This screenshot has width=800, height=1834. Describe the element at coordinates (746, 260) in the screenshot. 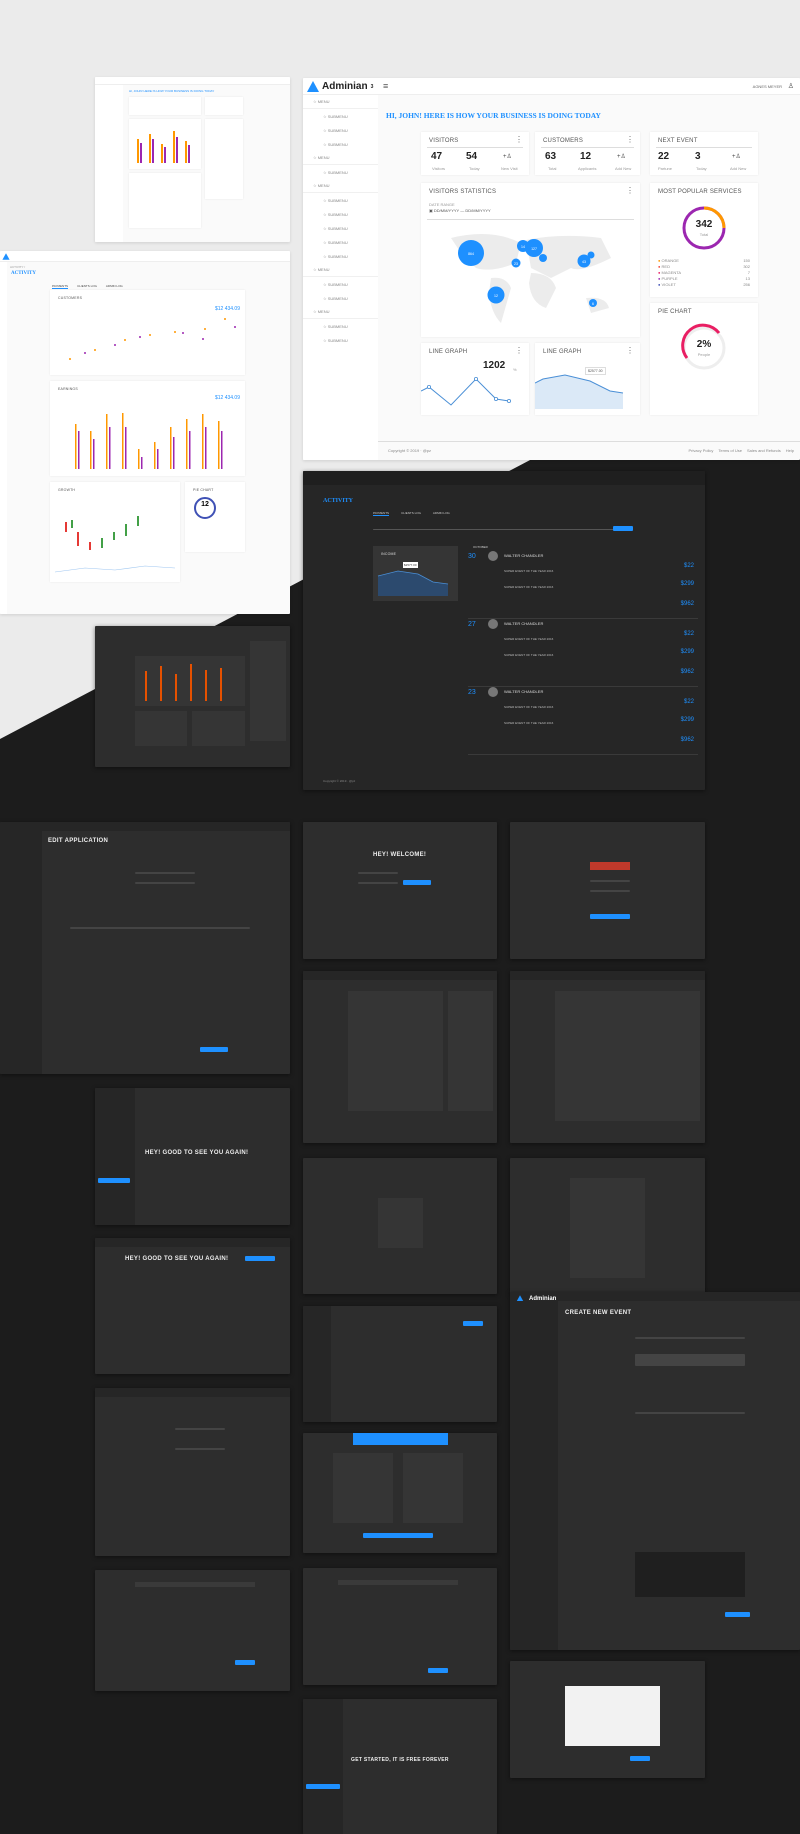

I see `legend-value: 150` at that location.